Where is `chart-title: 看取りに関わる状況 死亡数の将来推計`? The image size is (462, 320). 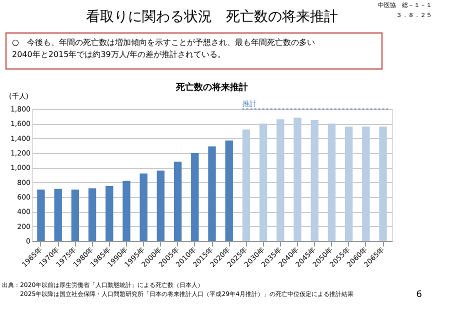 chart-title: 看取りに関わる状況 死亡数の将来推計 is located at coordinates (212, 17).